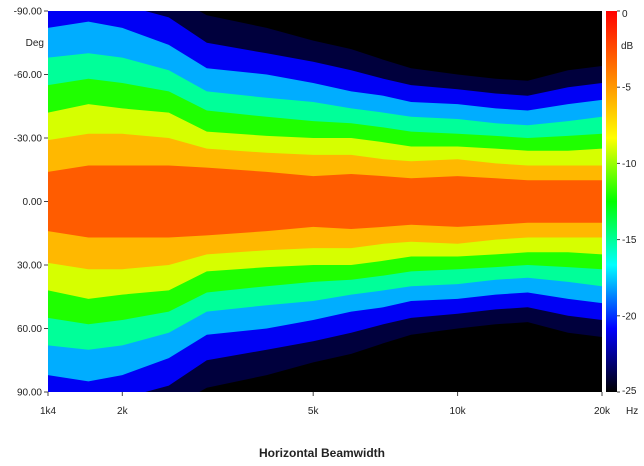  What do you see at coordinates (632, 411) in the screenshot?
I see `x-axis-unit: Hz` at bounding box center [632, 411].